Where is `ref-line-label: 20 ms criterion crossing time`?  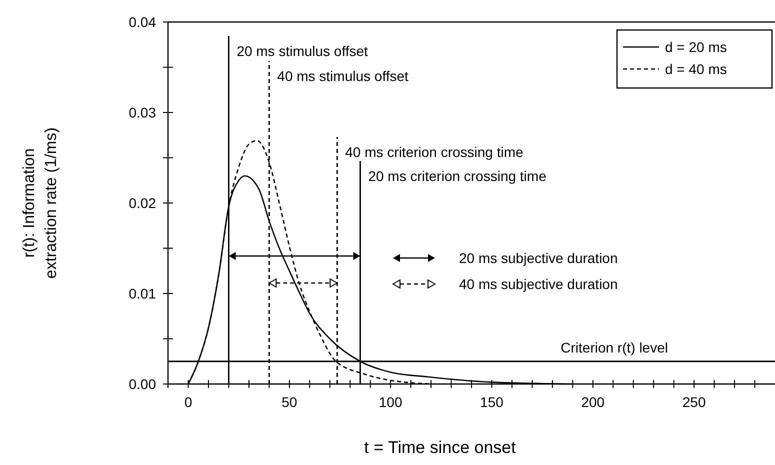
ref-line-label: 20 ms criterion crossing time is located at coordinates (457, 176).